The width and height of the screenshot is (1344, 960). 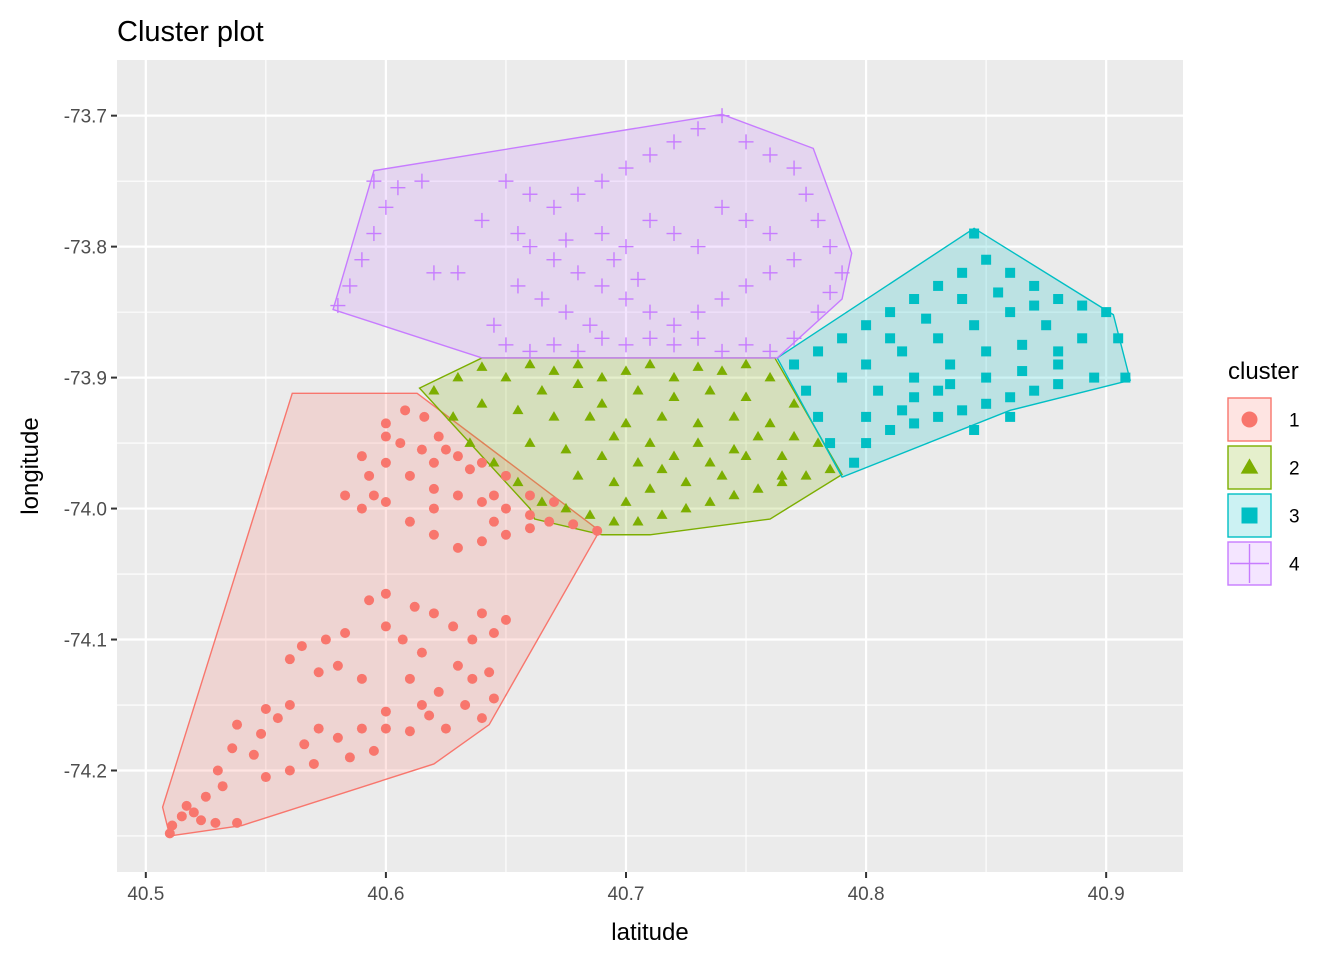 I want to click on chart-title: Cluster plot, so click(x=190, y=32).